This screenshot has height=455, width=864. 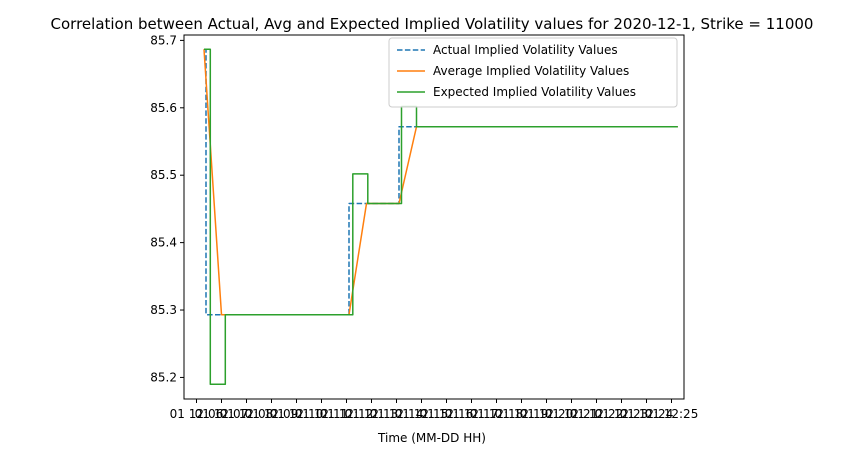 What do you see at coordinates (222, 414) in the screenshot?
I see `x-tick-label: 01 12:07` at bounding box center [222, 414].